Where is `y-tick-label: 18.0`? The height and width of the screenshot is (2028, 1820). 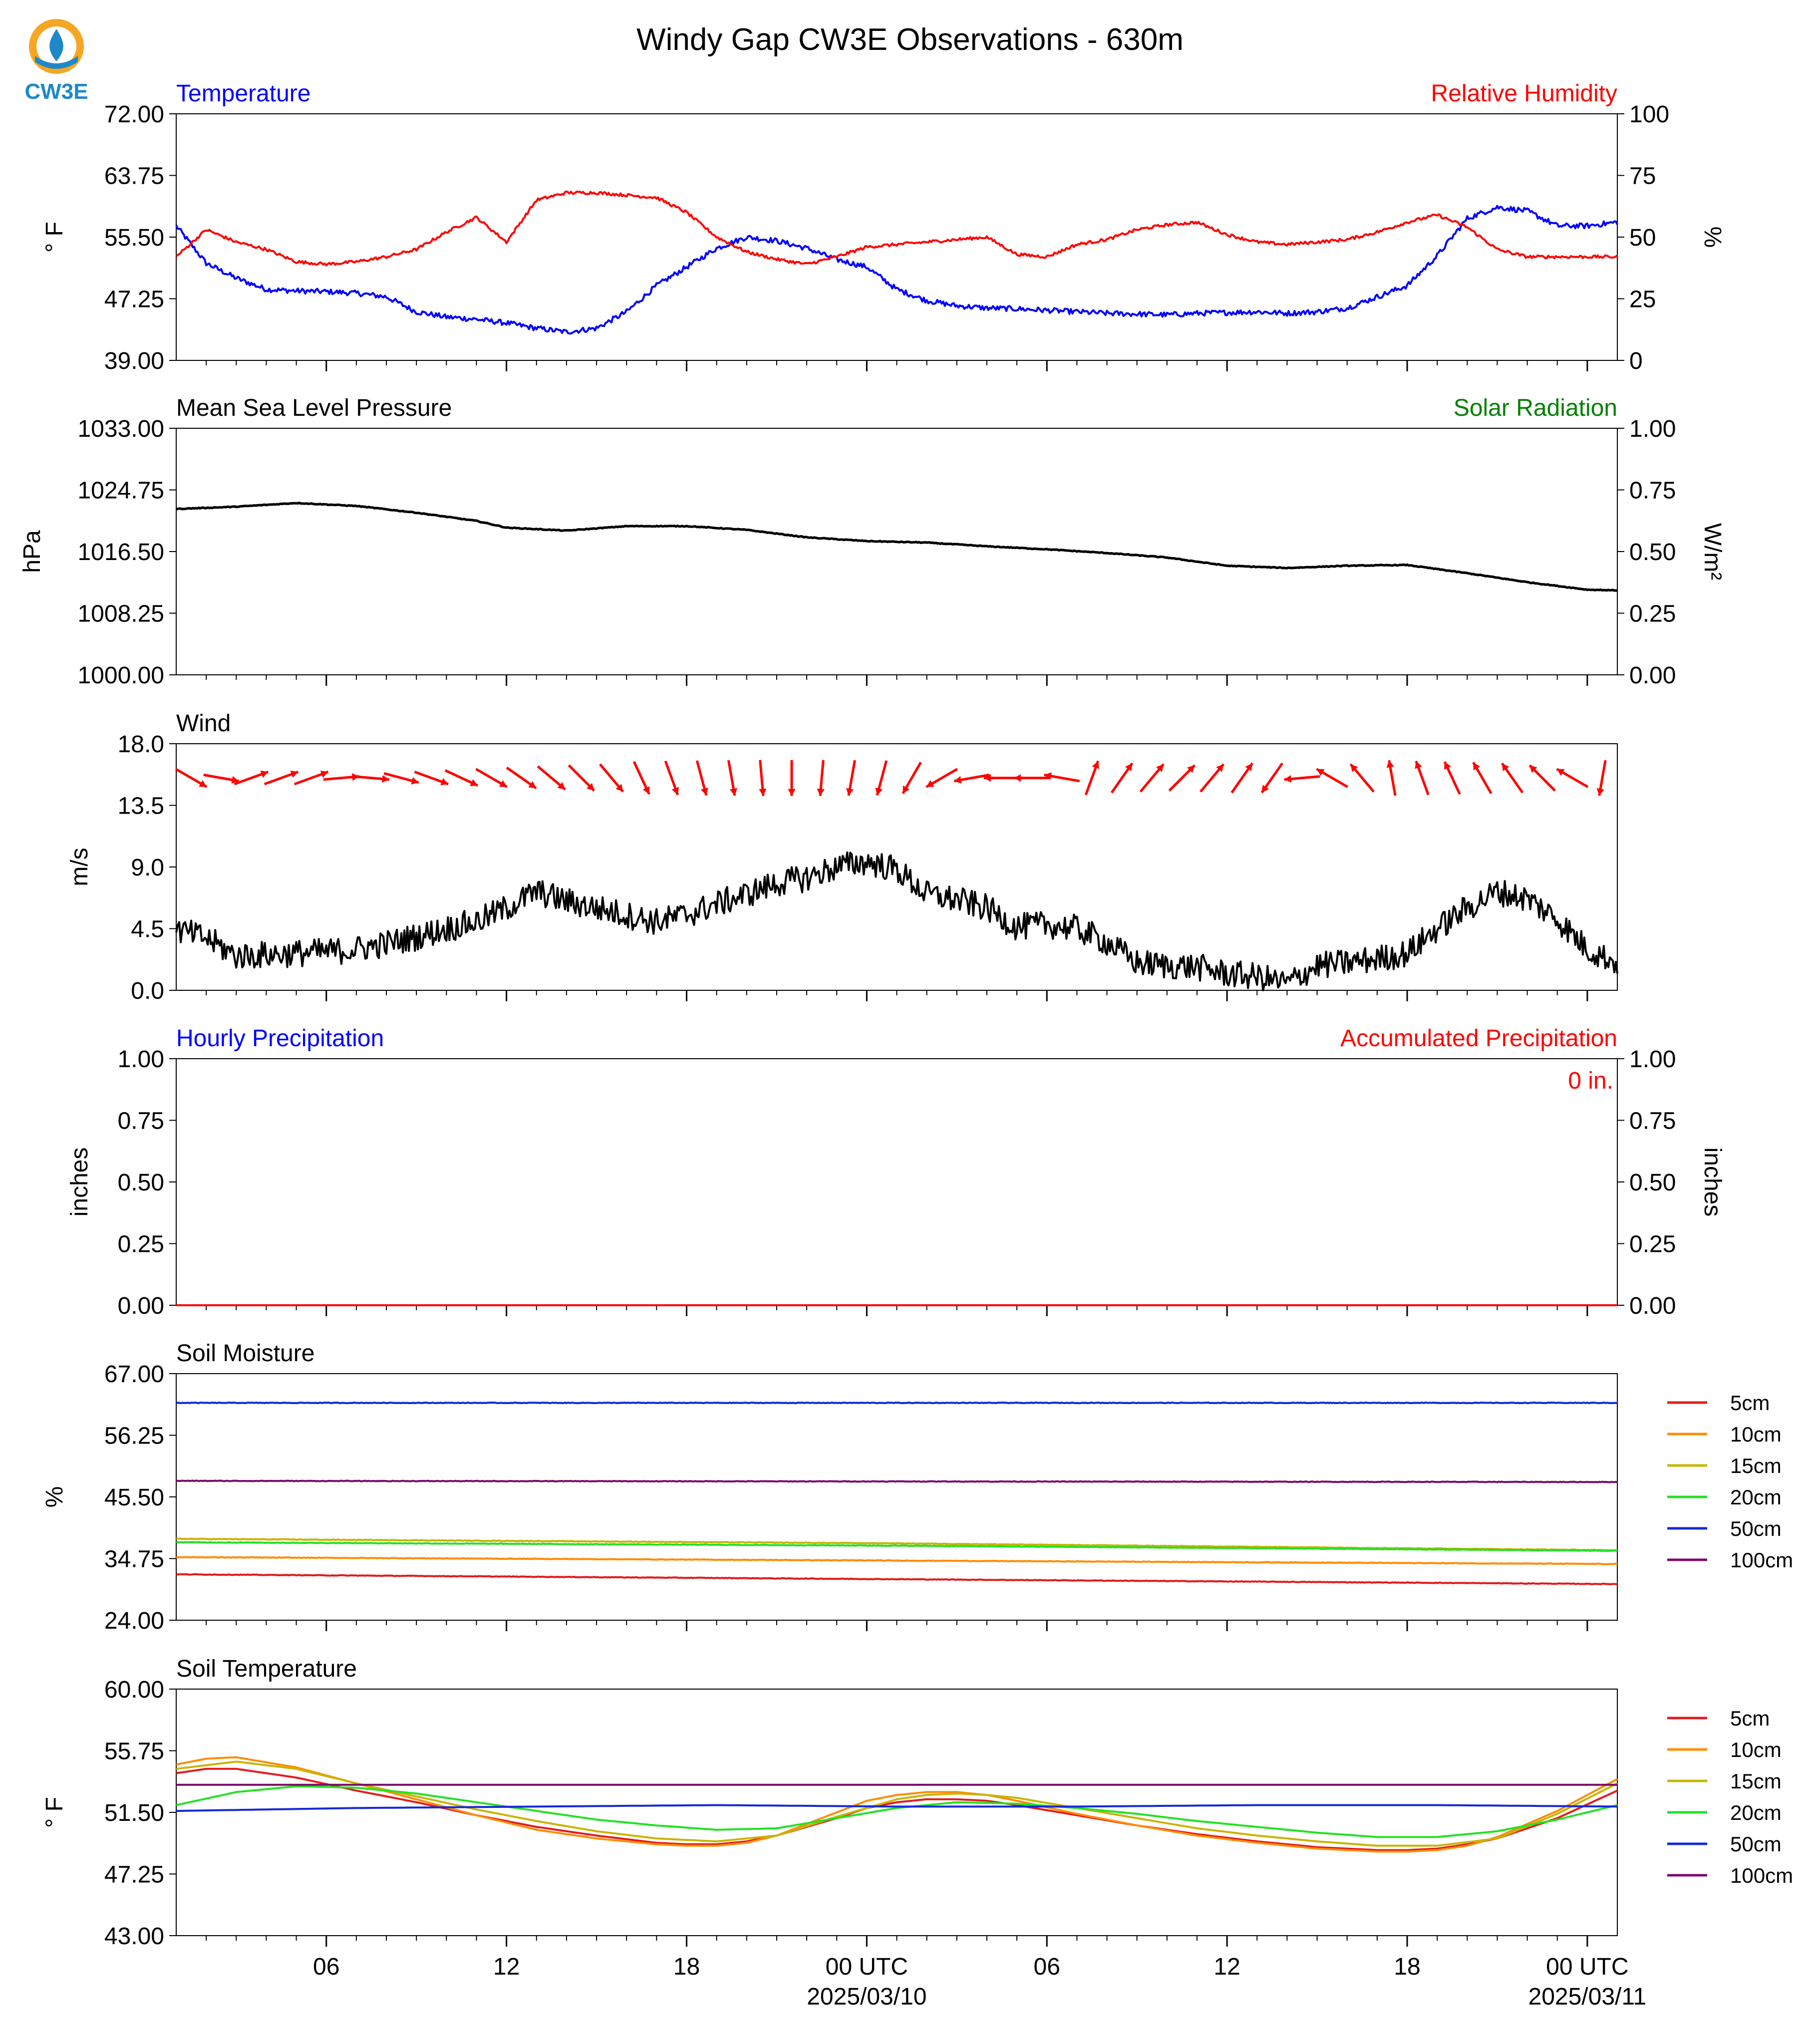
y-tick-label: 18.0 is located at coordinates (141, 744).